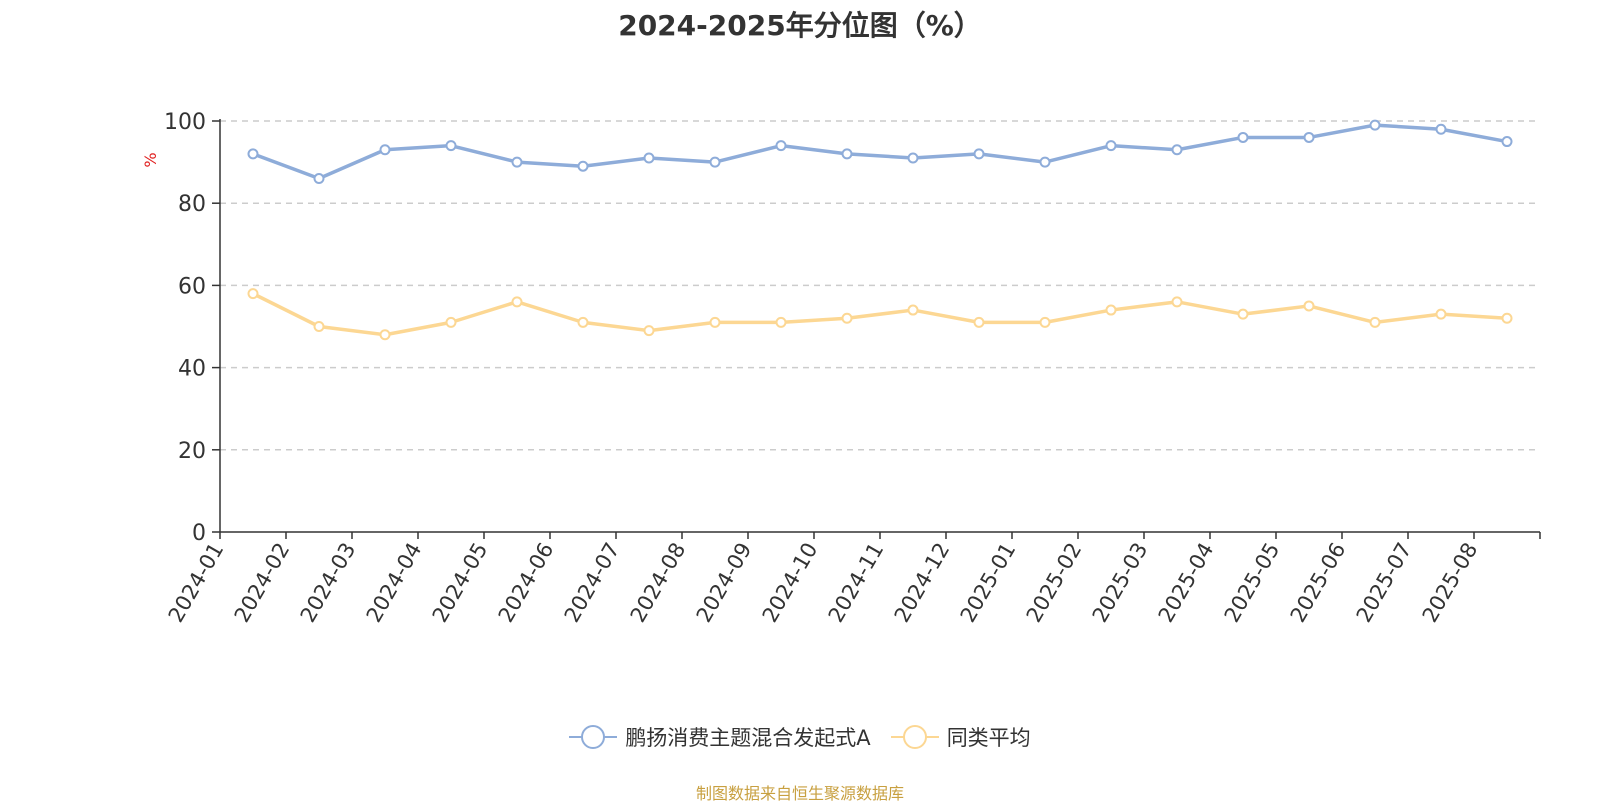 The width and height of the screenshot is (1600, 804). Describe the element at coordinates (800, 25) in the screenshot. I see `chart-title: 2024-2025年分位图（%）` at that location.